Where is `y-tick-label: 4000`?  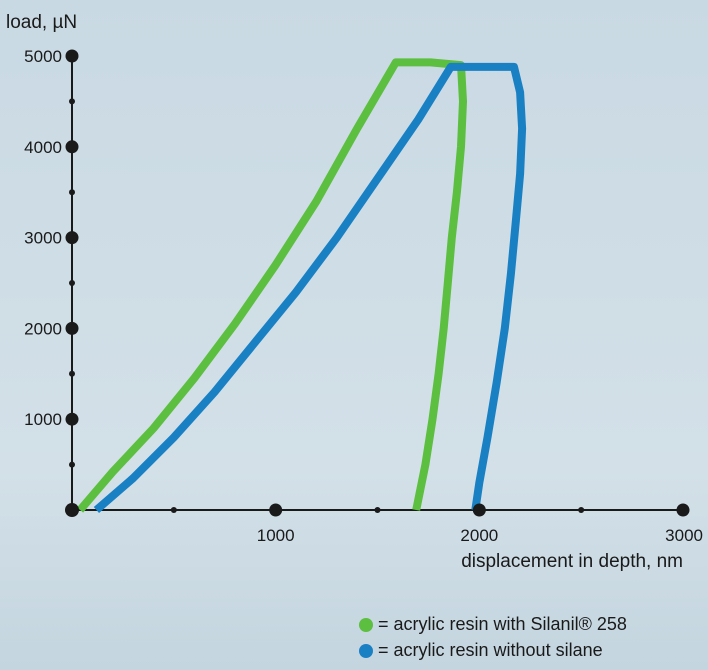
y-tick-label: 4000 is located at coordinates (43, 147).